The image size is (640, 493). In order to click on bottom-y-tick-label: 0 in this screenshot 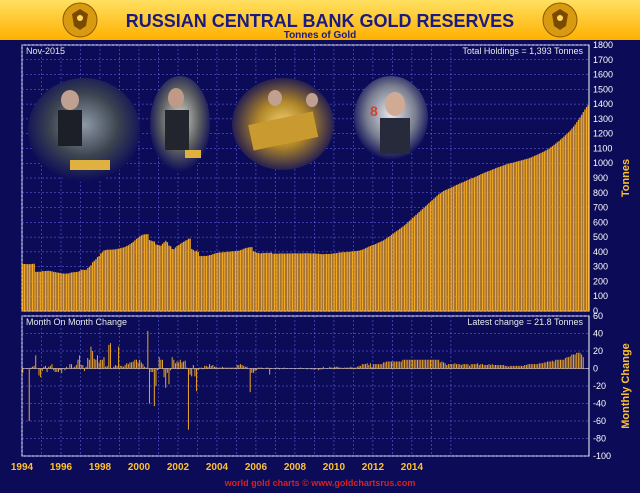, I will do `click(595, 369)`.